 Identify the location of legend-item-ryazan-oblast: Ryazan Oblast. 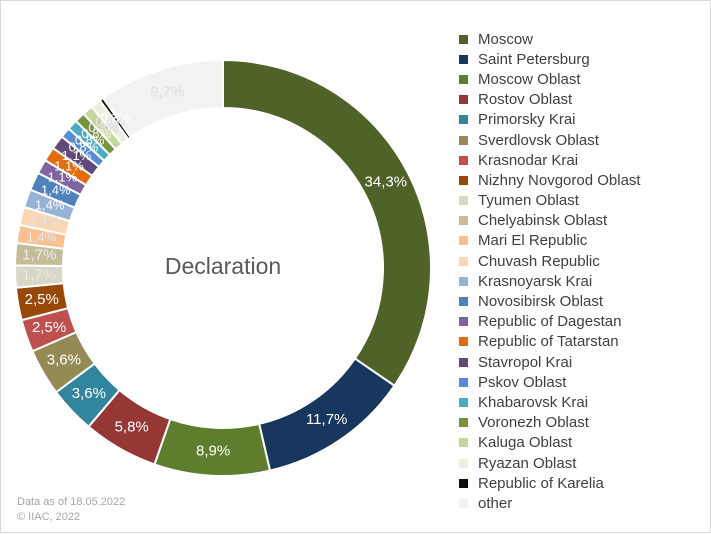
(550, 463).